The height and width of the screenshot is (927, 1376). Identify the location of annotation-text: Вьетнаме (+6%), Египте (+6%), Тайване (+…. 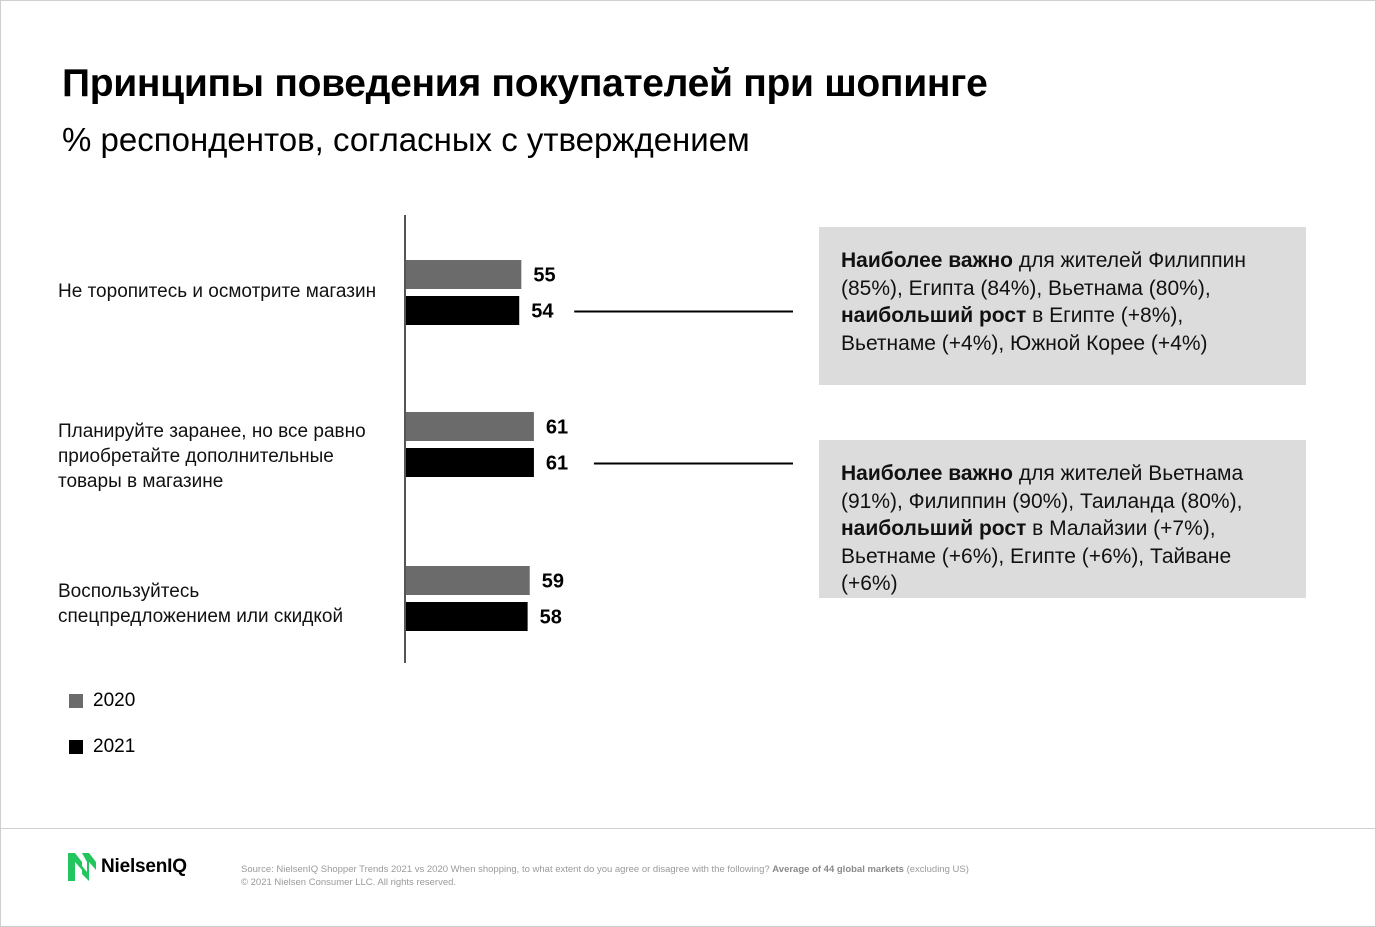
(1036, 570).